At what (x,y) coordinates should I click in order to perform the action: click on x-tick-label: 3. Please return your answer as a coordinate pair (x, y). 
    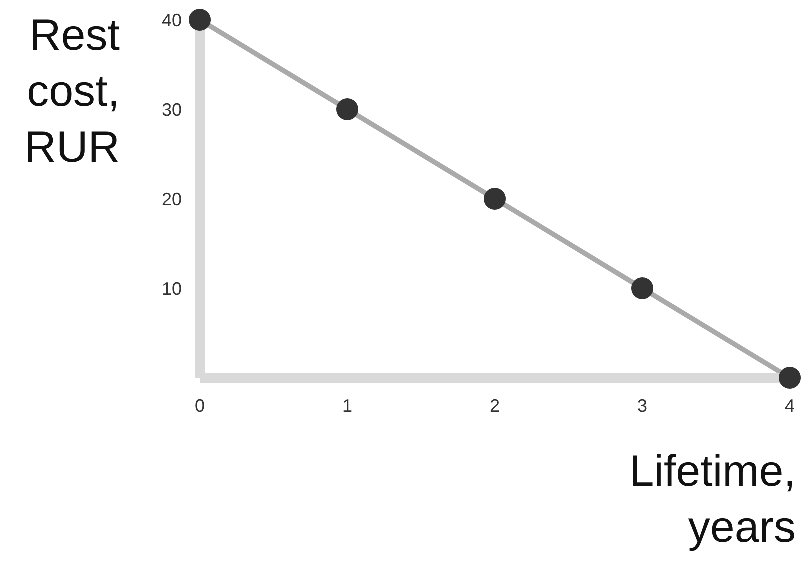
    Looking at the image, I should click on (642, 406).